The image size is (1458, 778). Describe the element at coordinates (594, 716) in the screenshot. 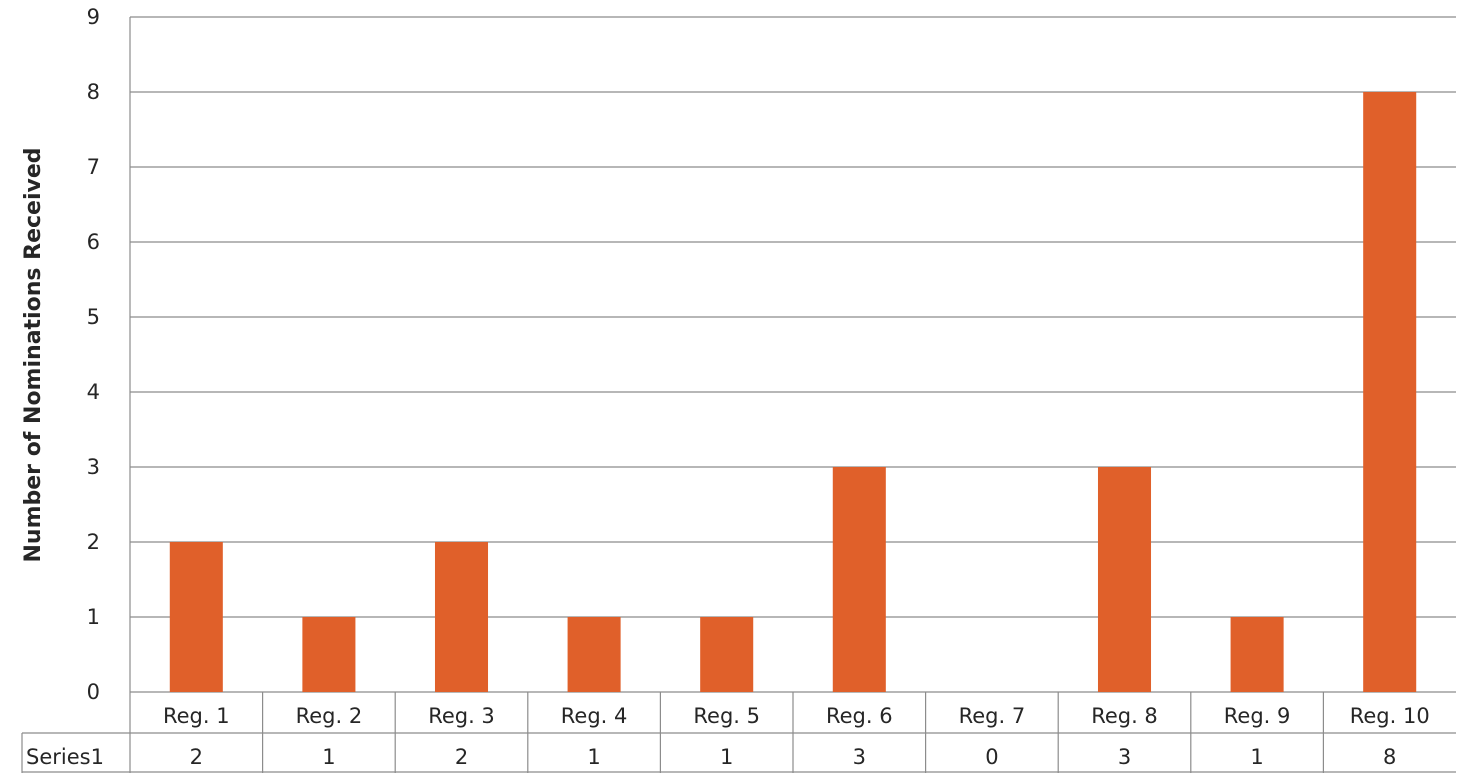

I see `category-label-4: Reg. 4` at that location.